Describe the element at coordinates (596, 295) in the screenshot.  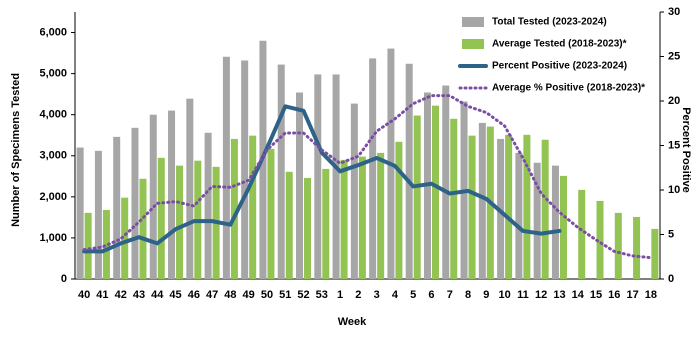
I see `x-tick-label: 15` at that location.